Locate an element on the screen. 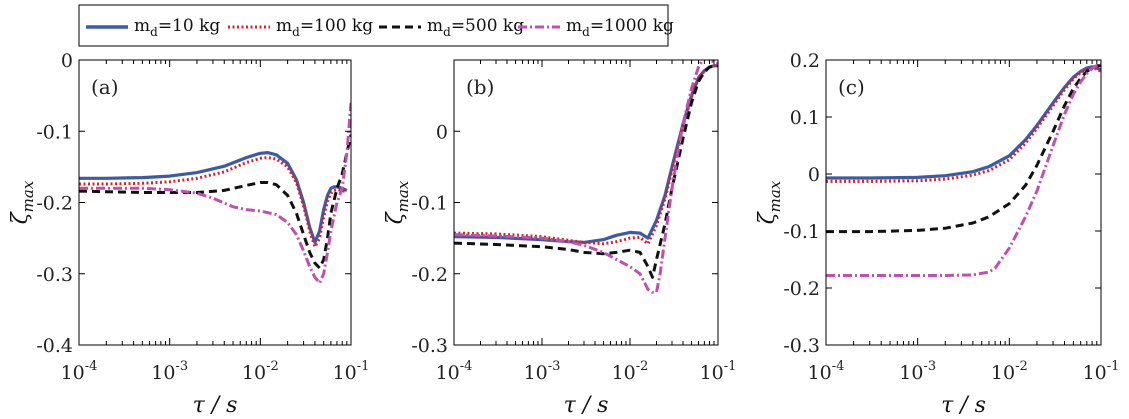 Image resolution: width=1129 pixels, height=419 pixels. legend-label-md-1000: md=1000 kg is located at coordinates (620, 27).